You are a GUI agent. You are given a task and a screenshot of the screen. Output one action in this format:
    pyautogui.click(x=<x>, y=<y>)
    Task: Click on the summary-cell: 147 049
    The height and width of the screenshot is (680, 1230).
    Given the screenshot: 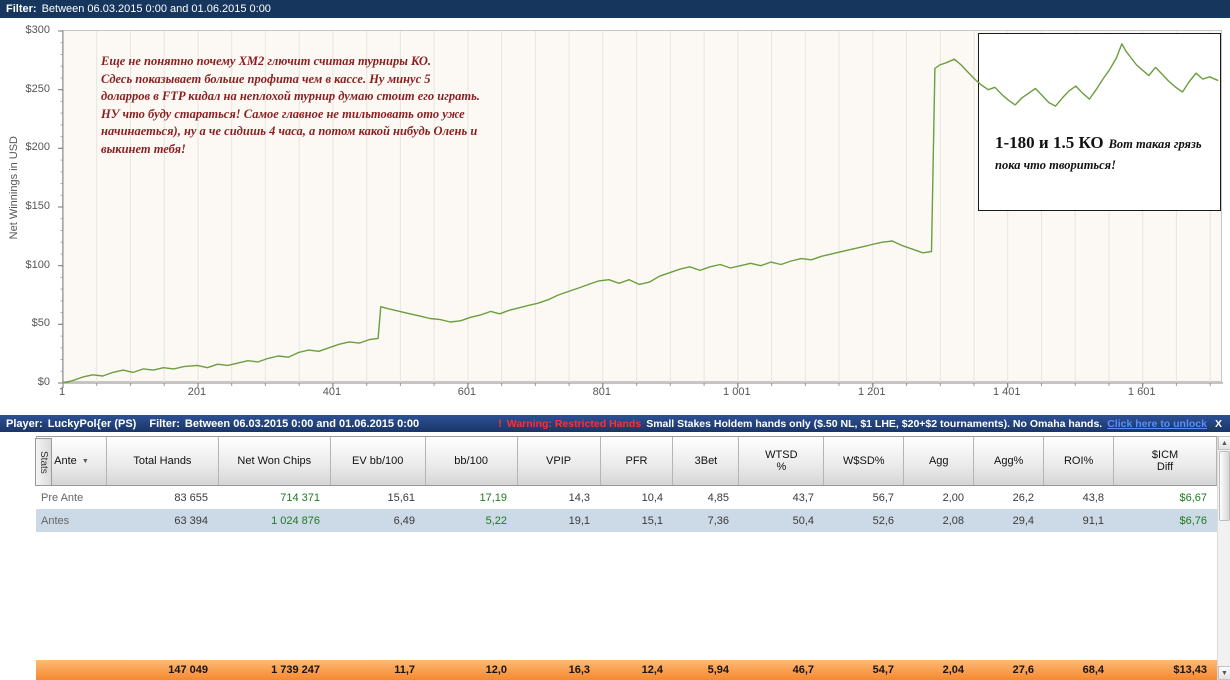 What is the action you would take?
    pyautogui.click(x=188, y=670)
    